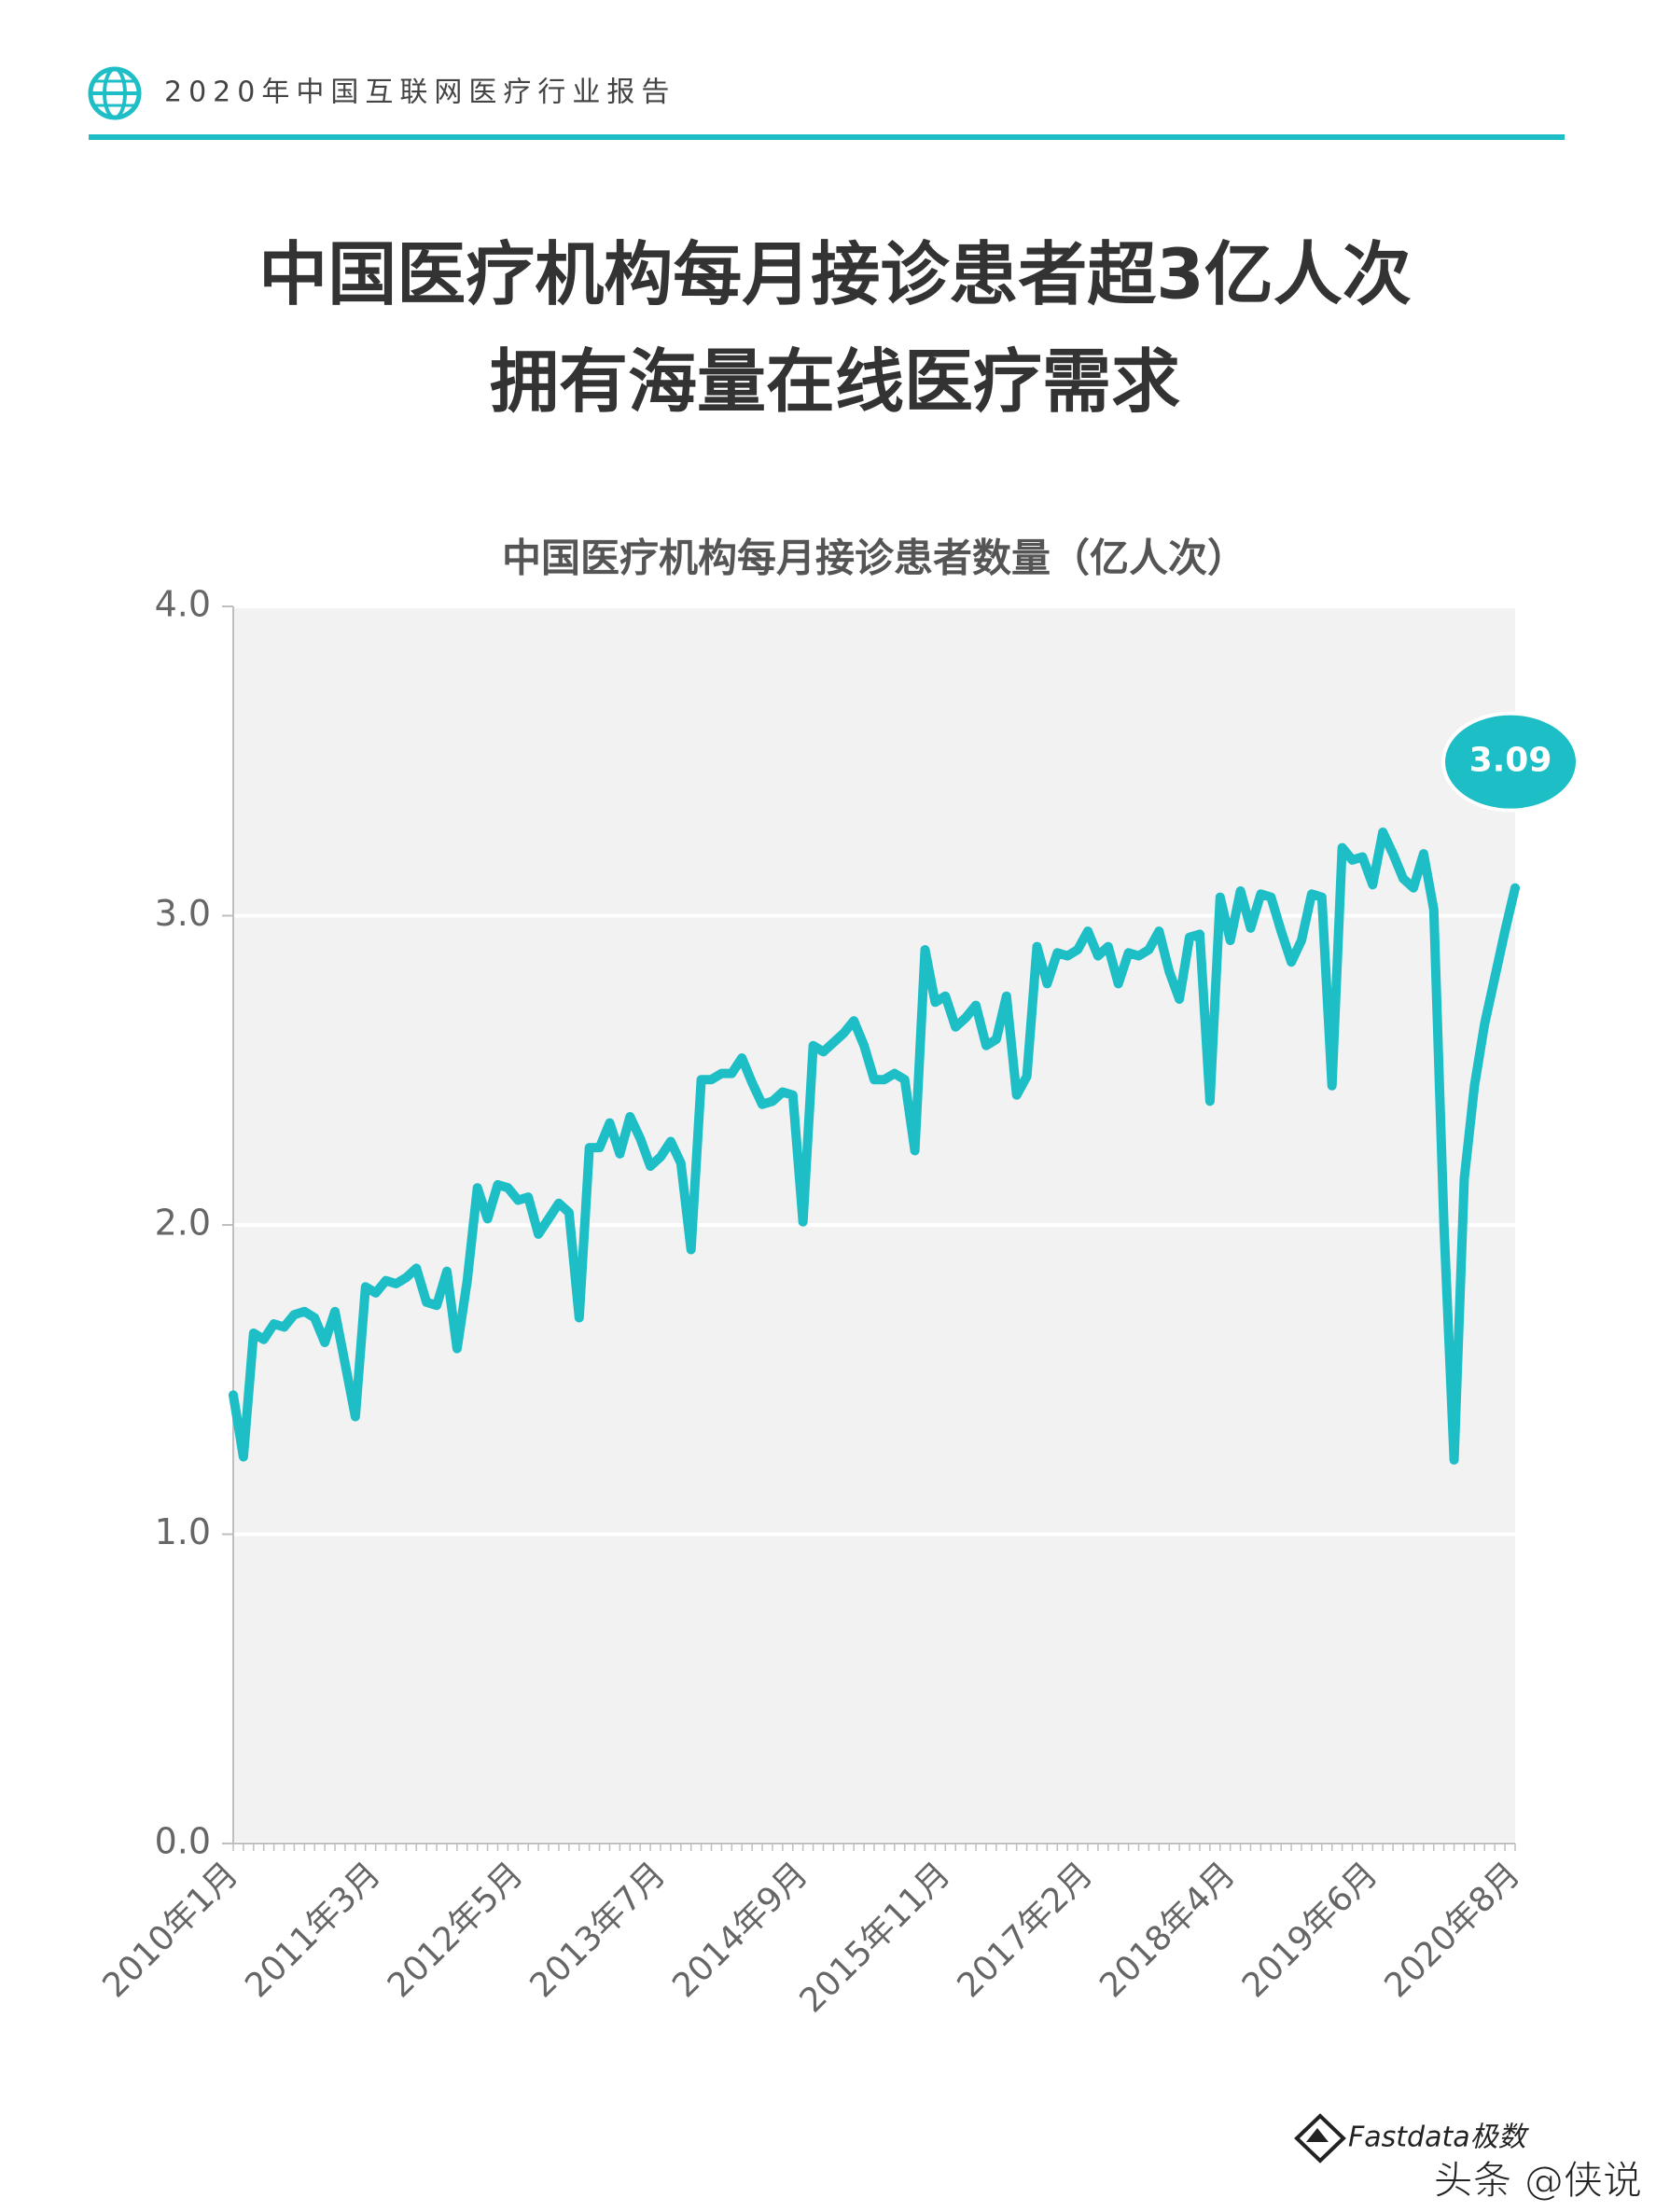 The height and width of the screenshot is (2212, 1656). I want to click on x-tick-label: 2020年8月, so click(1453, 1930).